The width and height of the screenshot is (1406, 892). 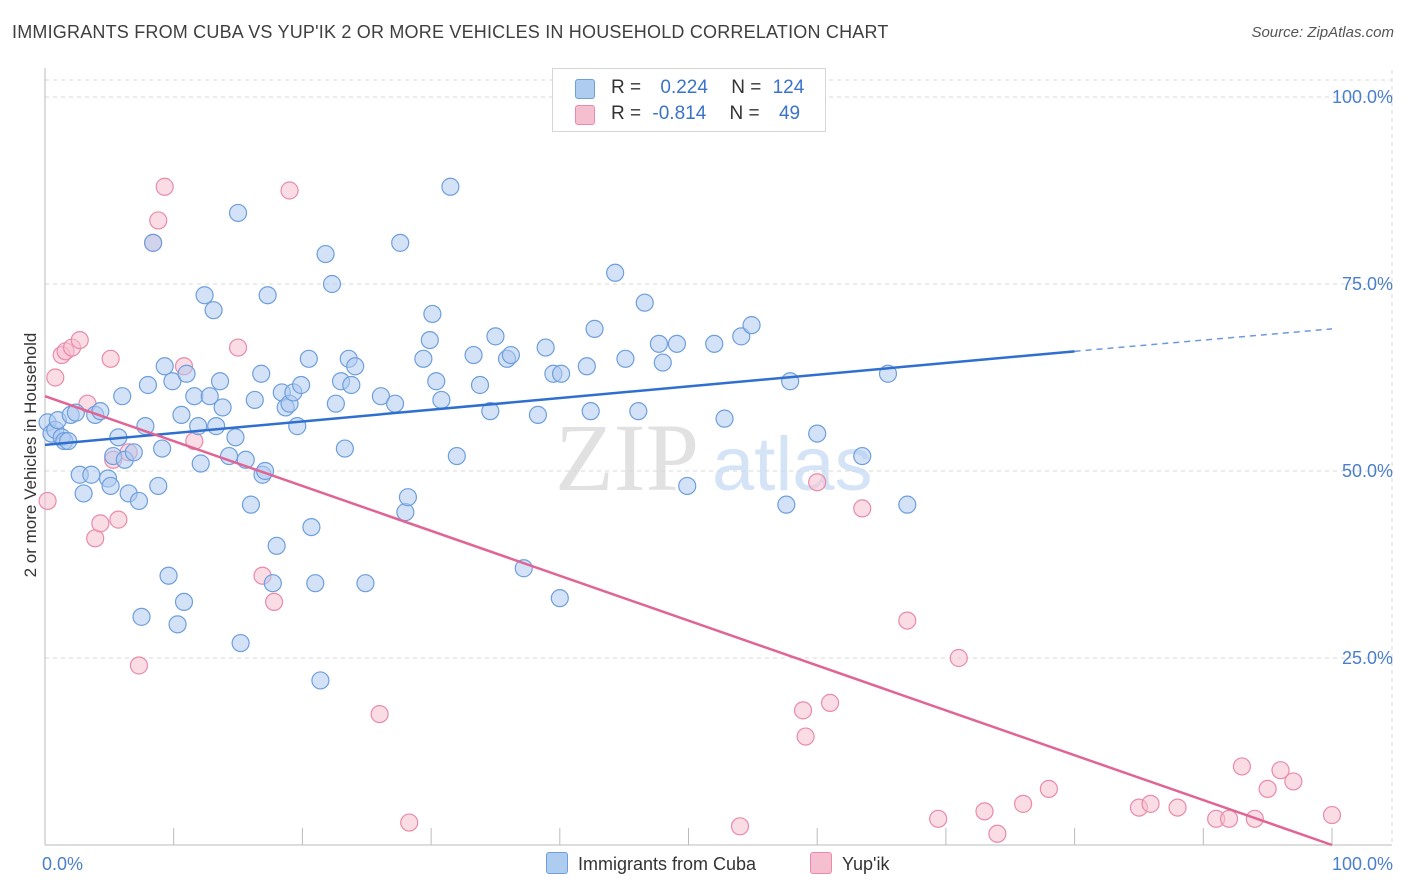 What do you see at coordinates (1367, 284) in the screenshot?
I see `y-tick-label: 75.0%` at bounding box center [1367, 284].